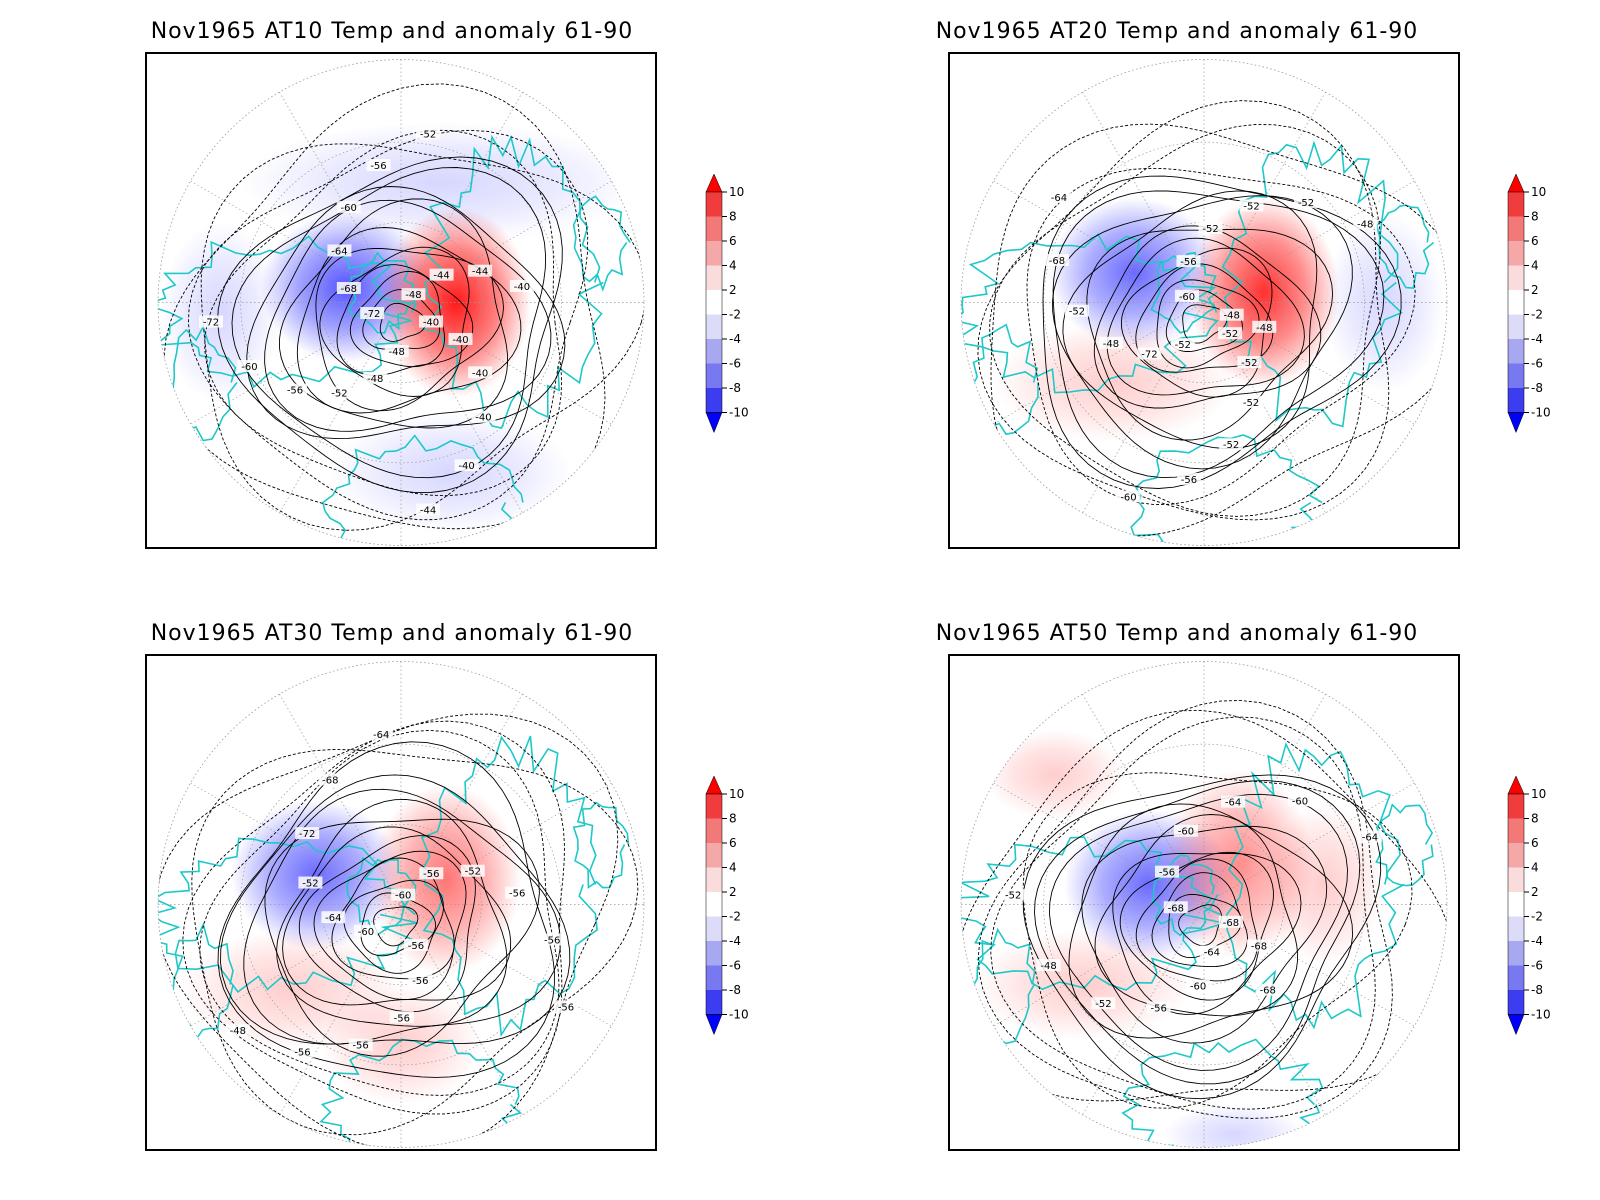 Image resolution: width=1600 pixels, height=1200 pixels. Describe the element at coordinates (1054, 774) in the screenshot. I see `anomaly-warm-region` at that location.